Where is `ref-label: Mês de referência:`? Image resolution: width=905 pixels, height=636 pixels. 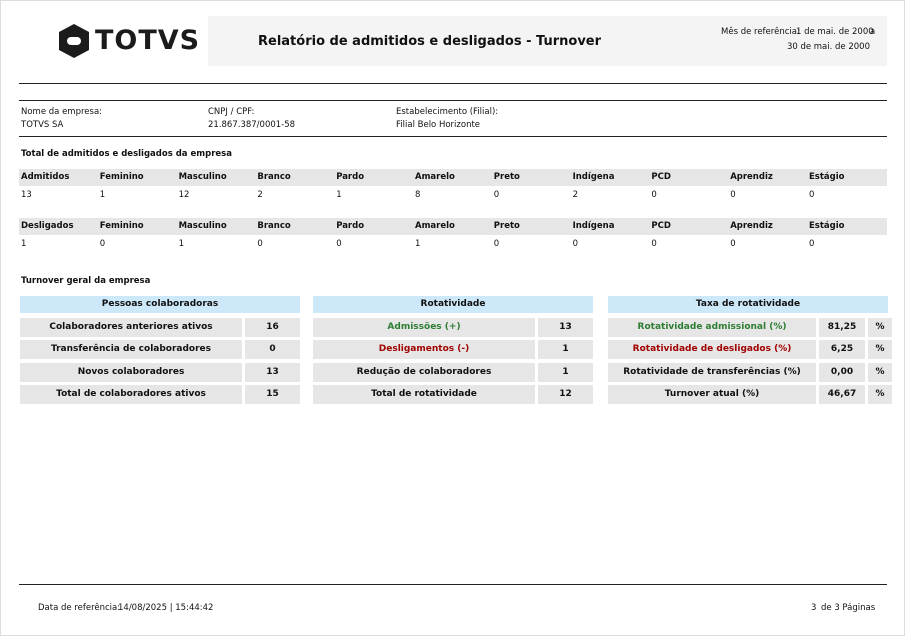
ref-label: Mês de referência: is located at coordinates (760, 32).